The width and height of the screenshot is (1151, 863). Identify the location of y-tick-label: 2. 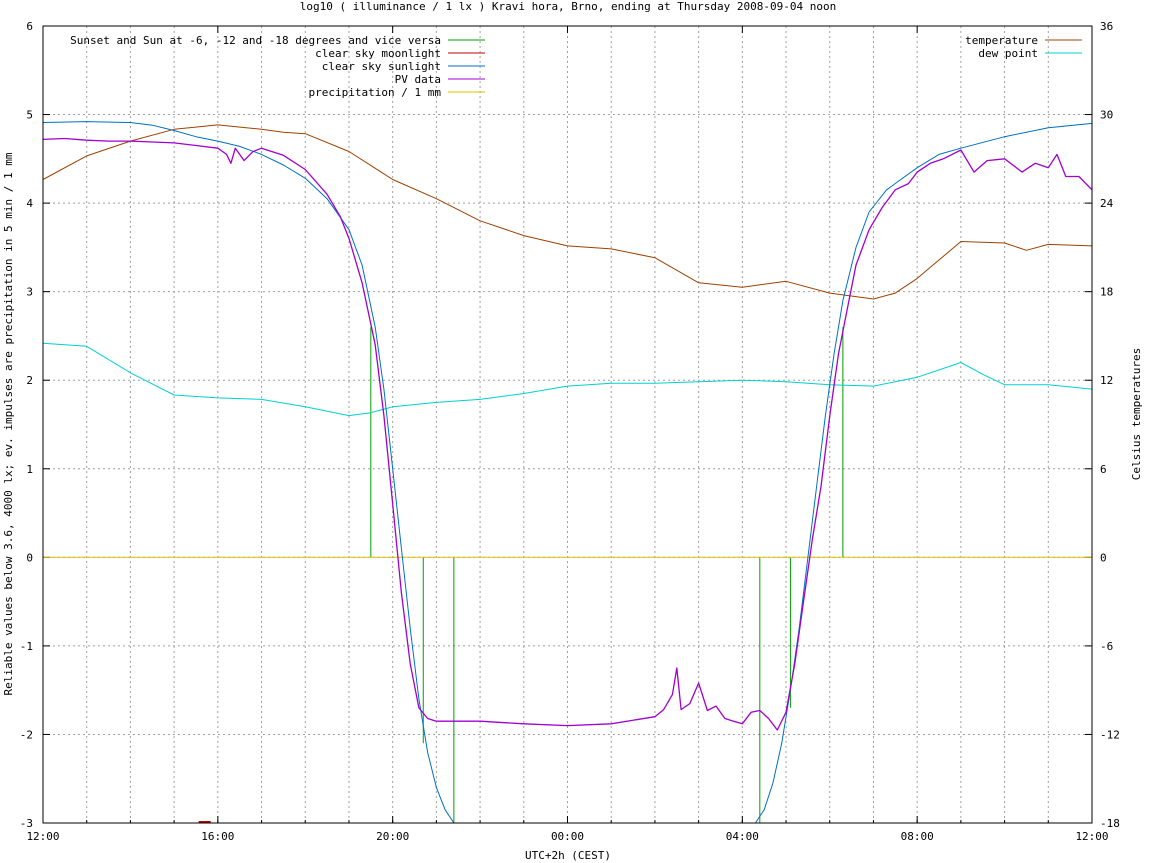
(29, 380).